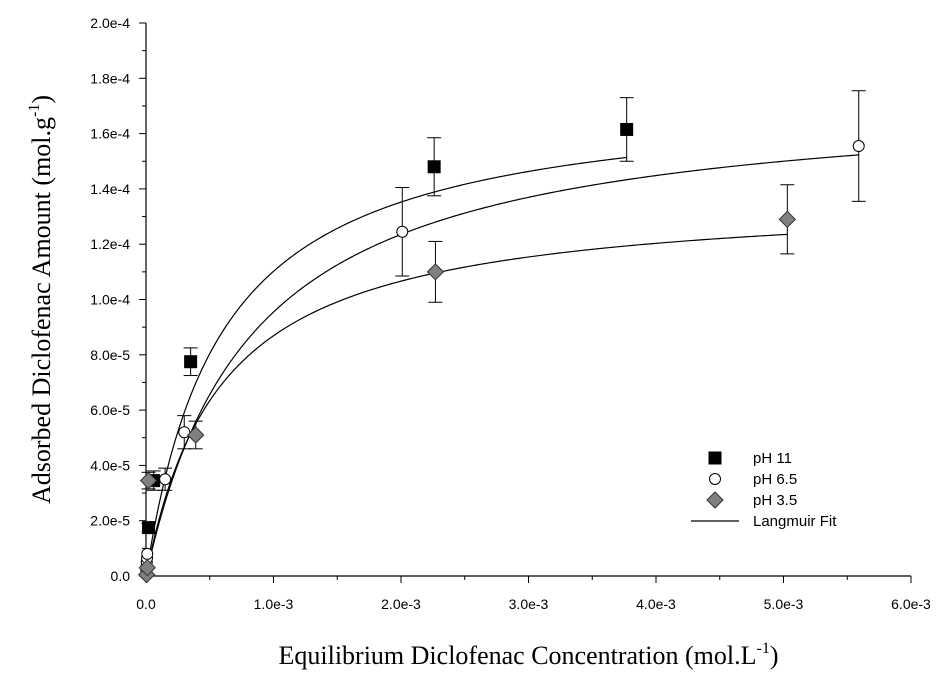  Describe the element at coordinates (34, 110) in the screenshot. I see `y-axis-title-superscript: -1` at that location.